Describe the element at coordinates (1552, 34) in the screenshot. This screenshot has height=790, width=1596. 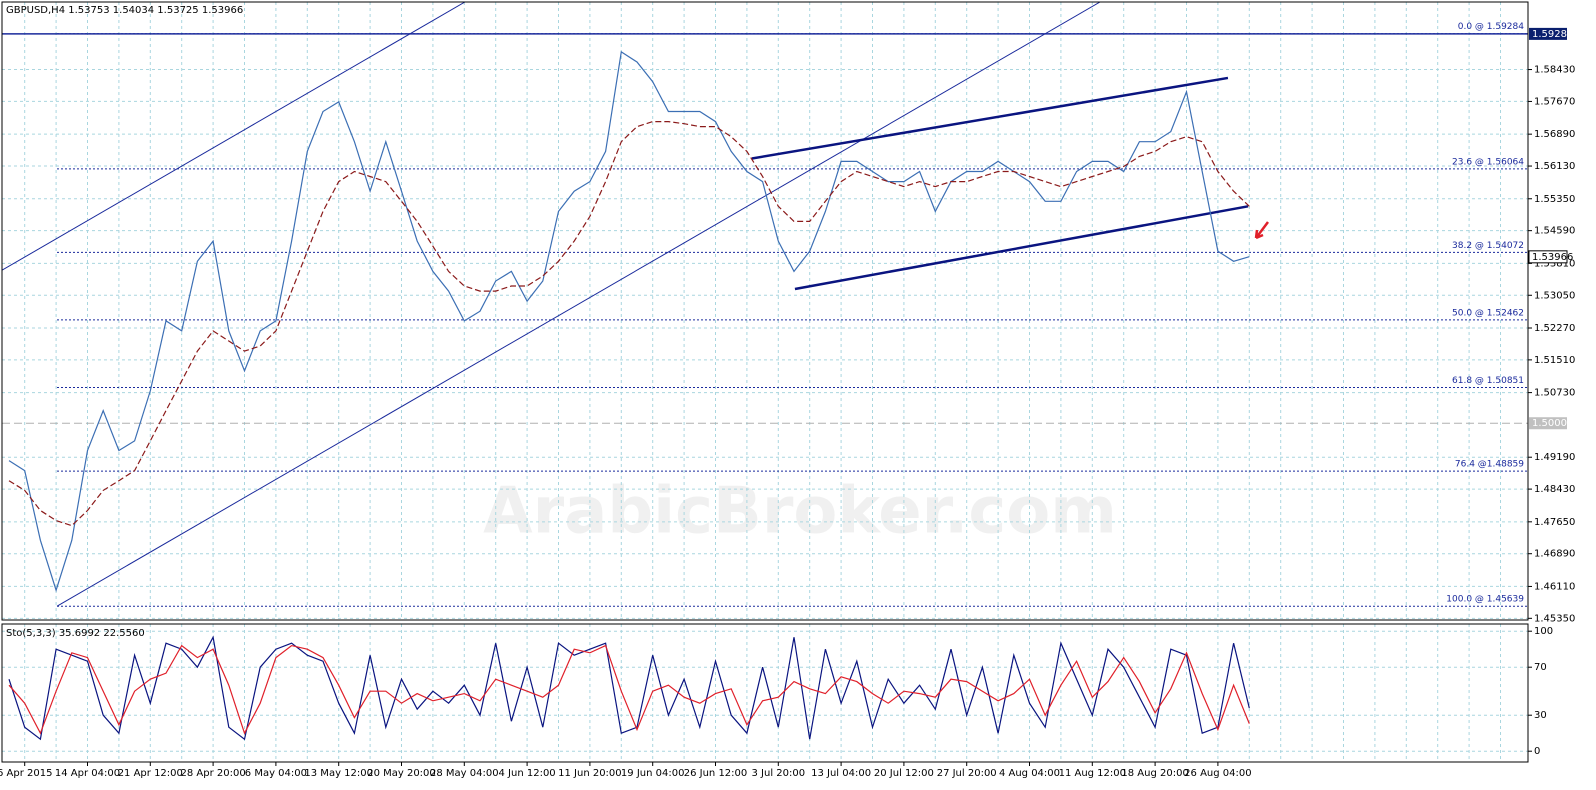
I see `price-box-label: 1.59280` at that location.